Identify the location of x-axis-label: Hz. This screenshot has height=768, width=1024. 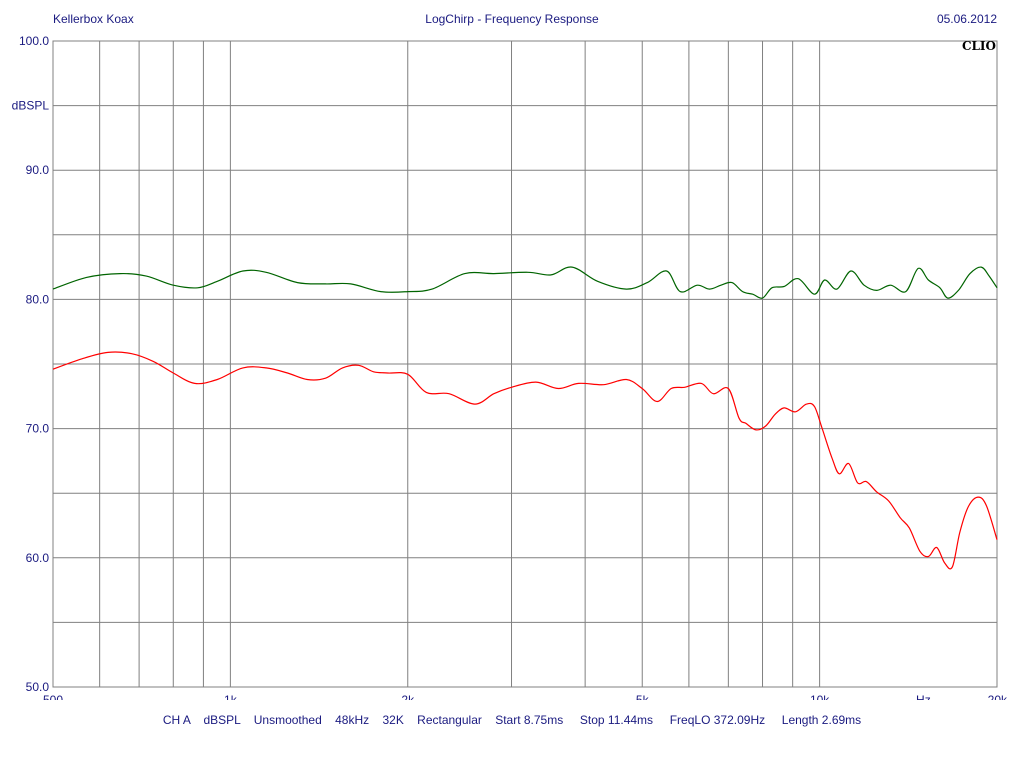
(923, 696).